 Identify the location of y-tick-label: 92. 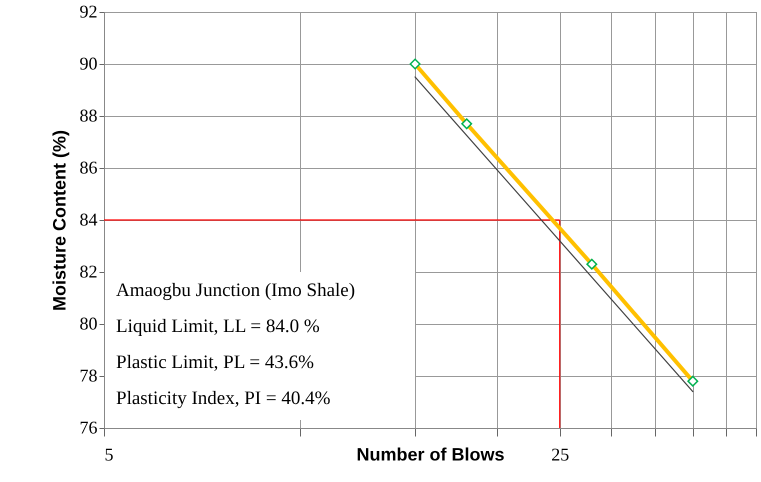
(89, 12).